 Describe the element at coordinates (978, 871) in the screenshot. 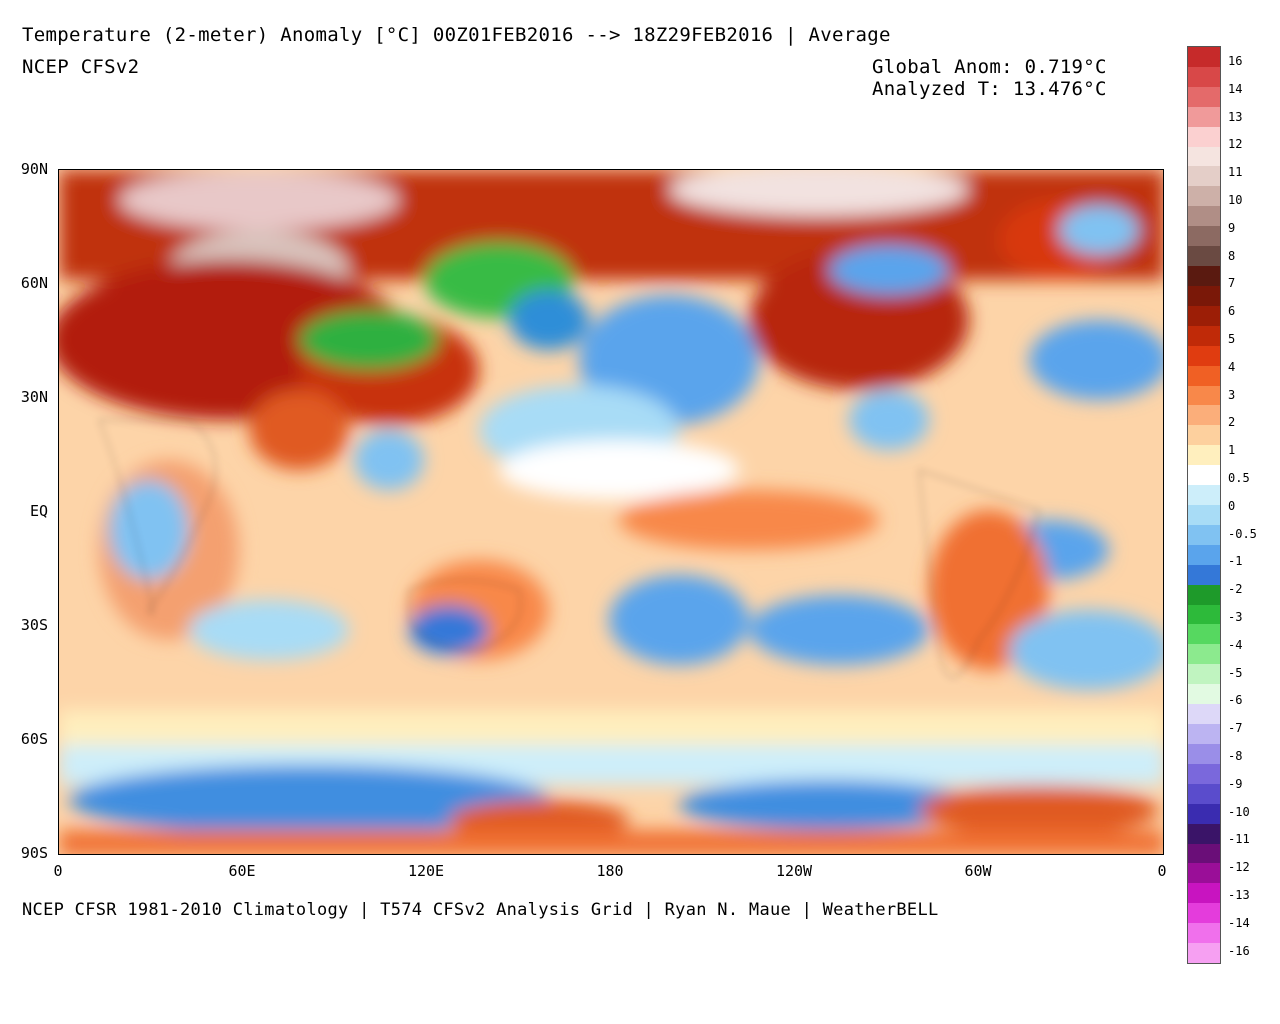

I see `lon-label: 60W` at that location.